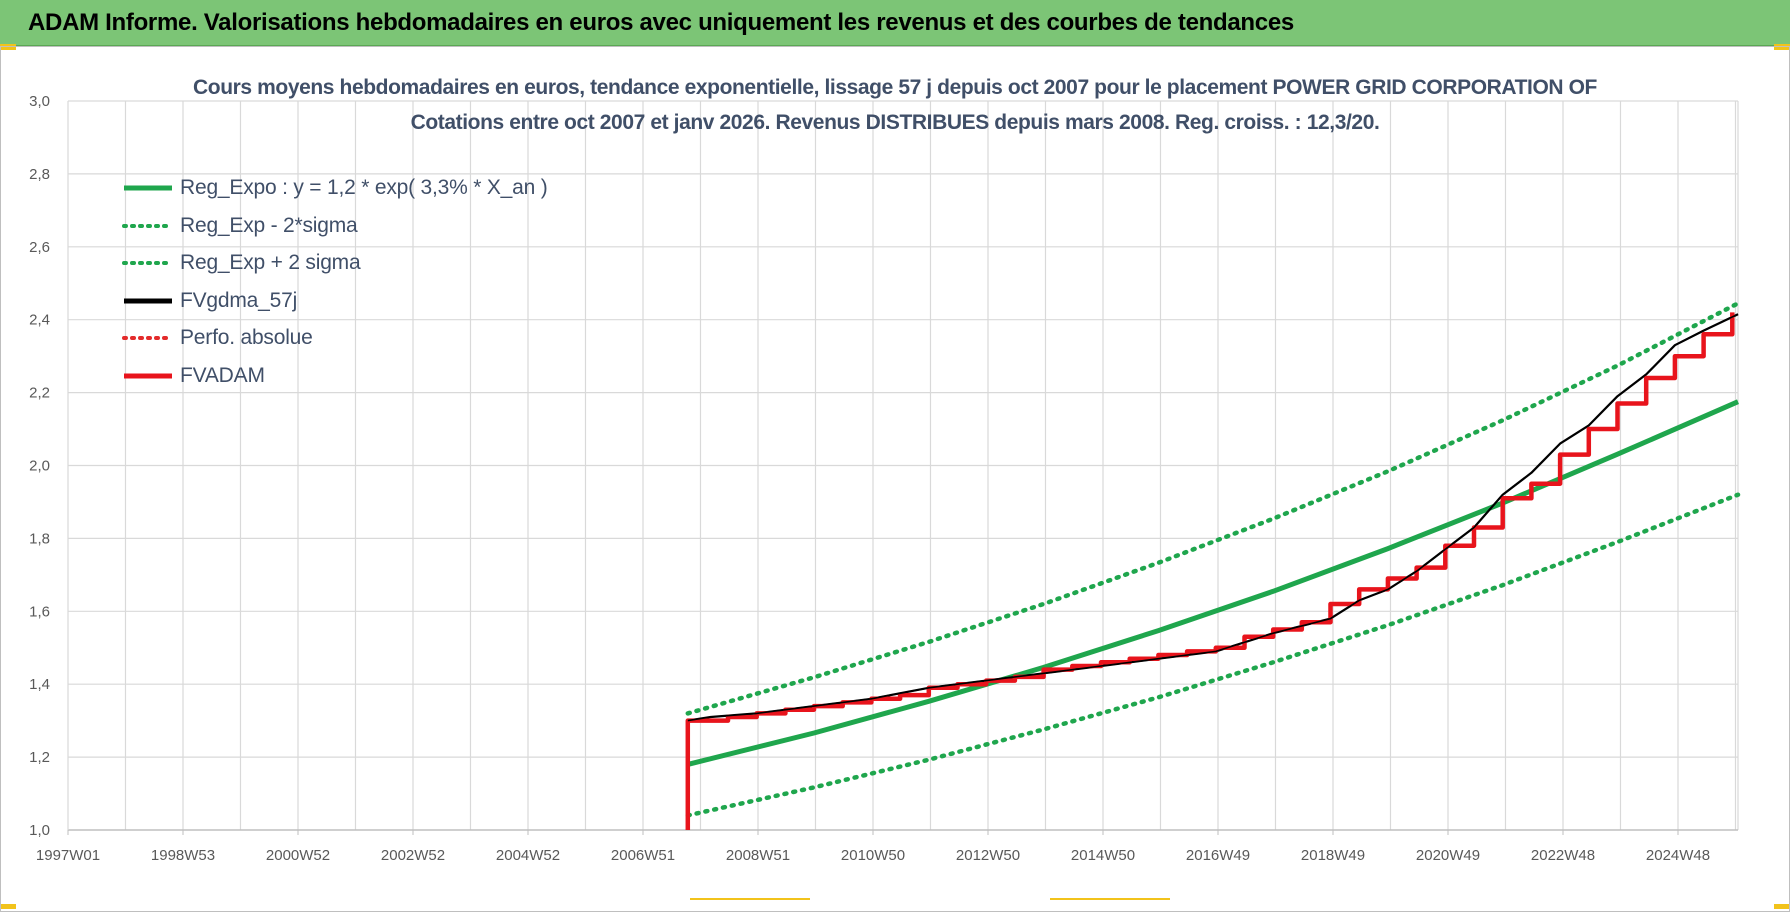 Image resolution: width=1790 pixels, height=912 pixels. I want to click on y-tick-label: 2,0, so click(39, 466).